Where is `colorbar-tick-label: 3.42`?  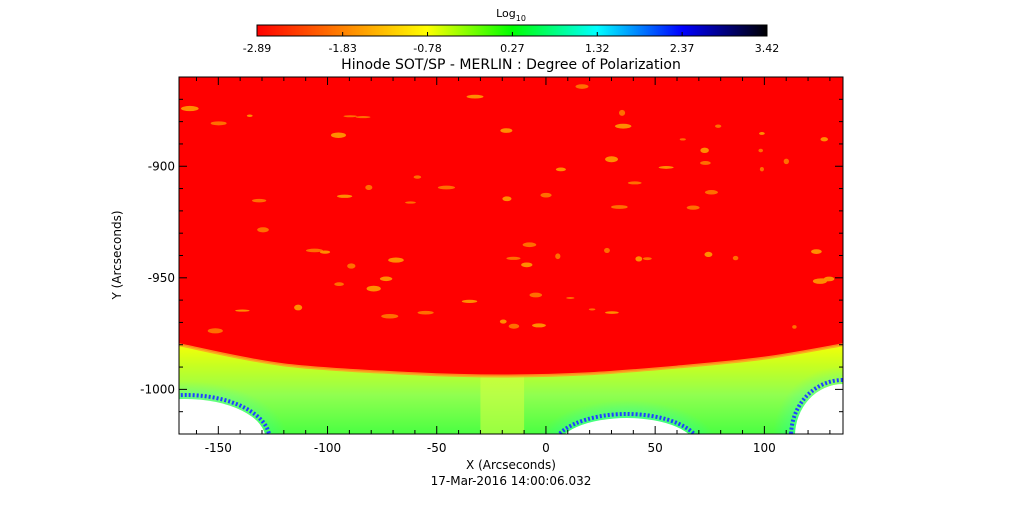 colorbar-tick-label: 3.42 is located at coordinates (767, 48).